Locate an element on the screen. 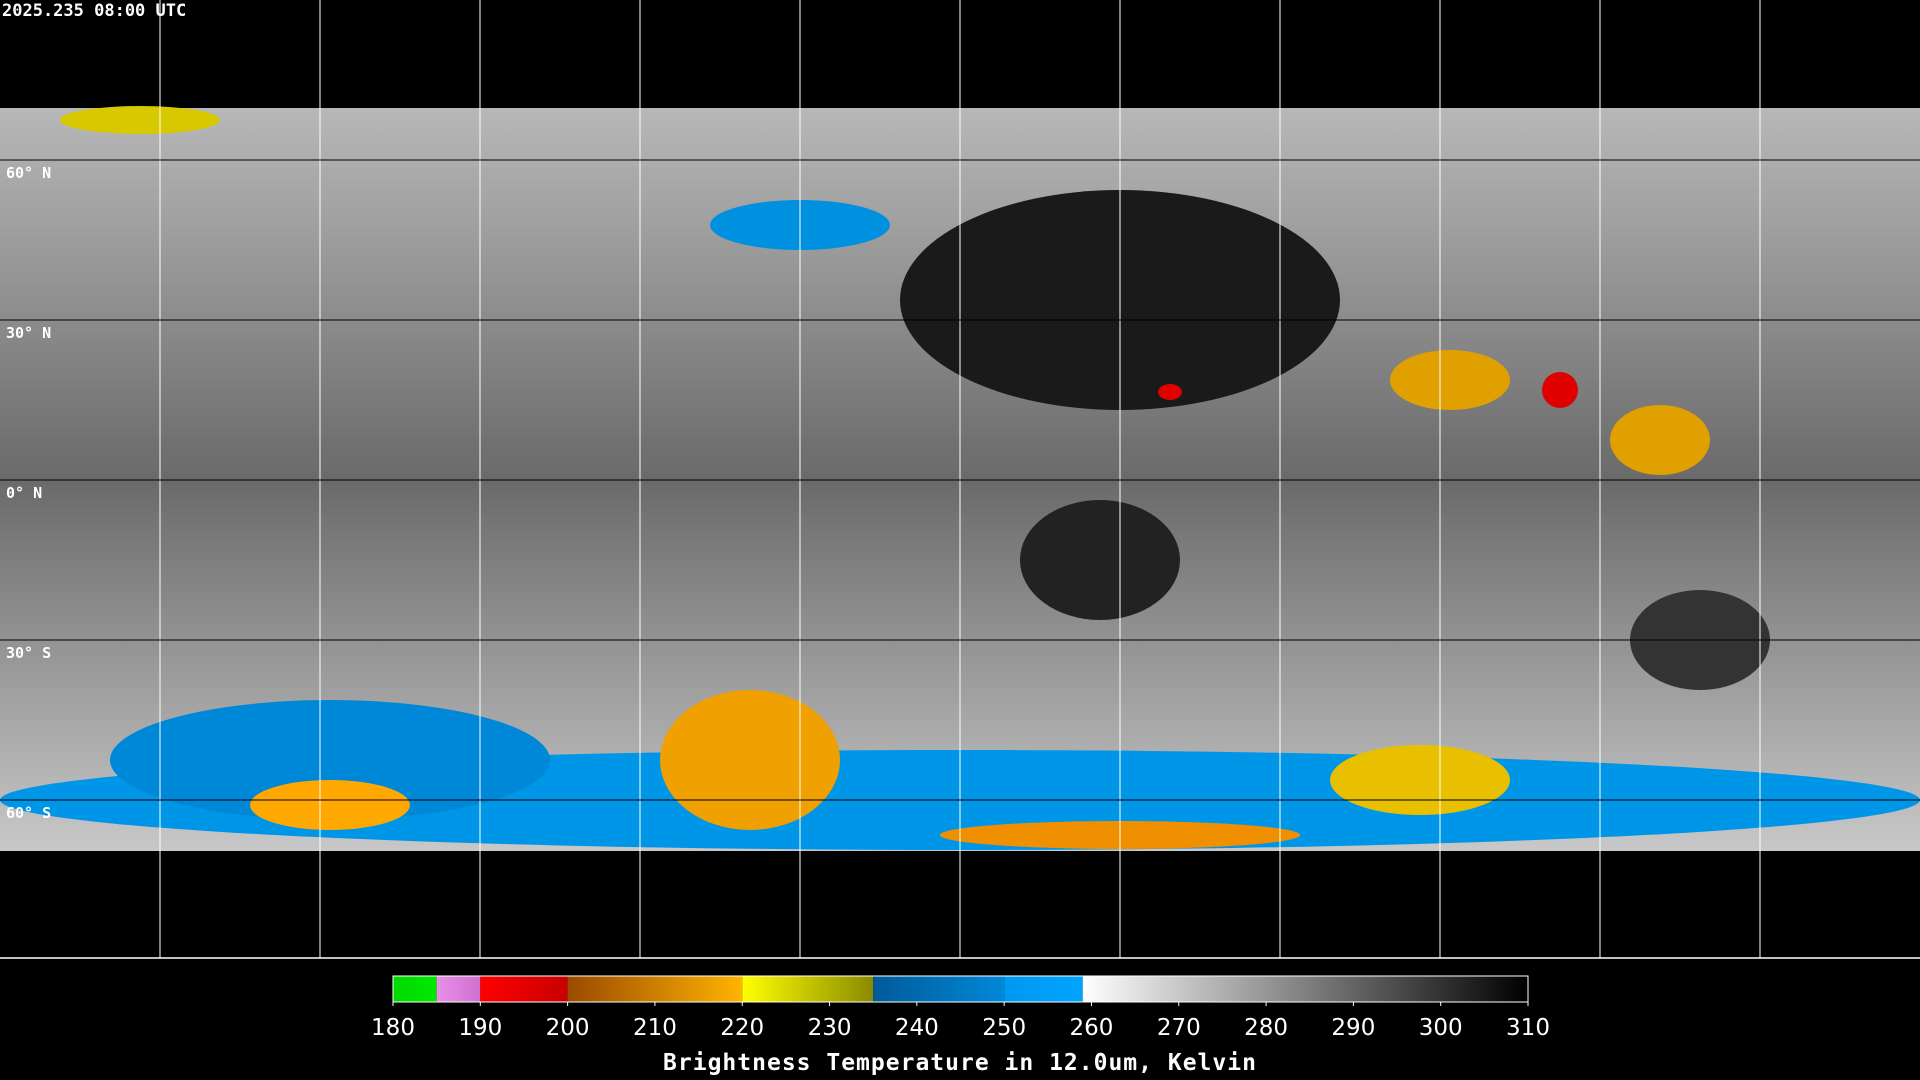  colorbar-tick-label: 280 is located at coordinates (1266, 1028).